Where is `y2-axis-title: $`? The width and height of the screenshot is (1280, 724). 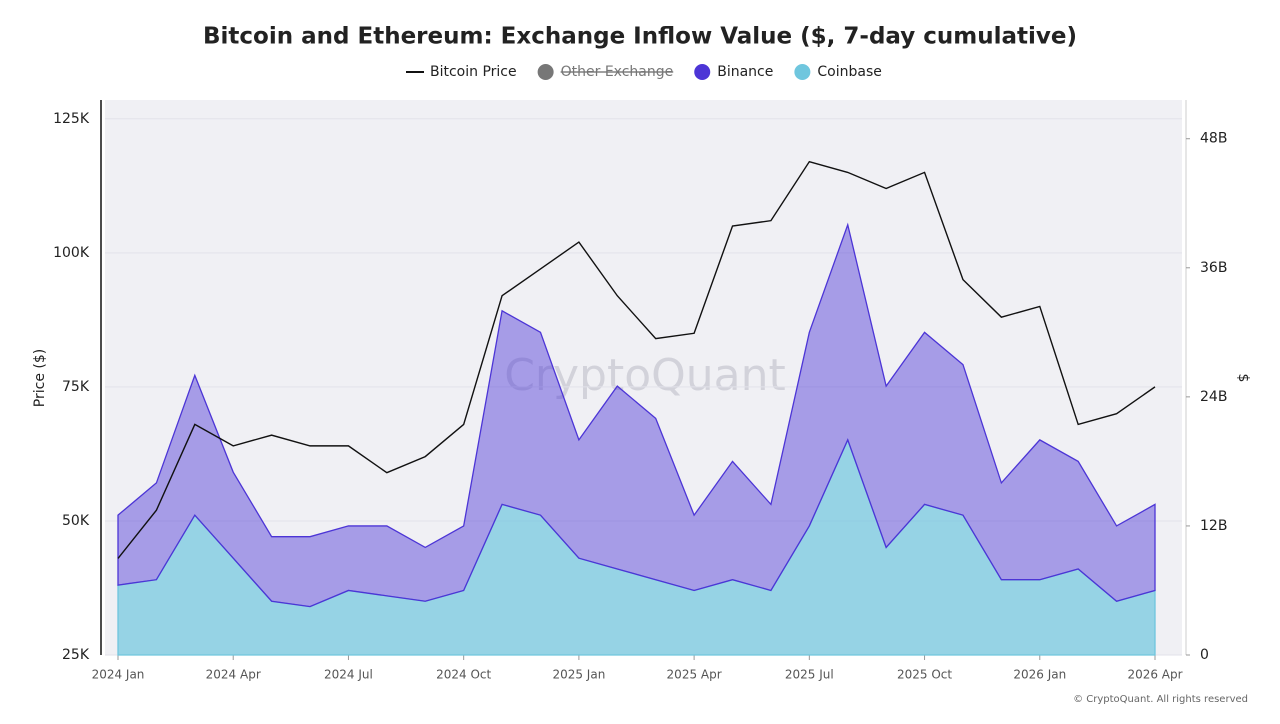
y2-axis-title: $ is located at coordinates (1243, 378).